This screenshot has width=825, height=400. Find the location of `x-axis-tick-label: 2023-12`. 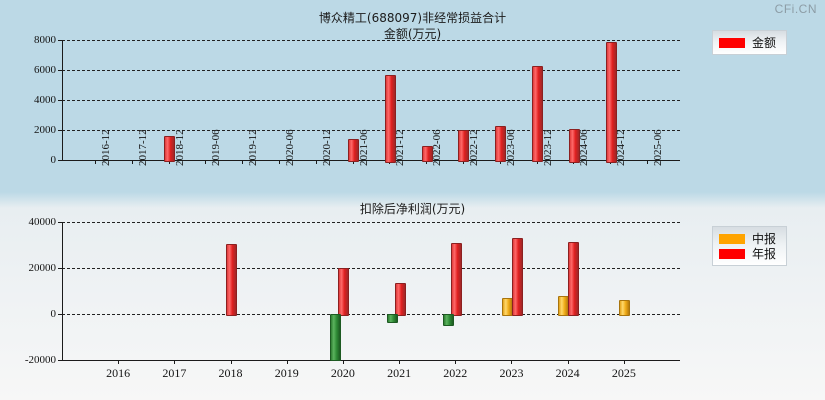

x-axis-tick-label: 2023-12 is located at coordinates (547, 147).